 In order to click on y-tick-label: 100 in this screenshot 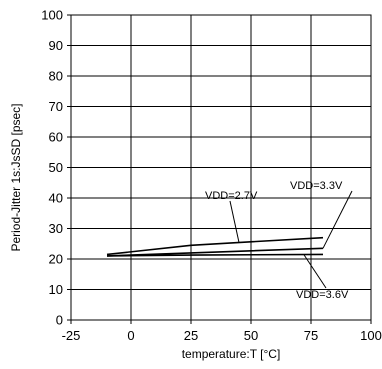, I will do `click(52, 15)`.